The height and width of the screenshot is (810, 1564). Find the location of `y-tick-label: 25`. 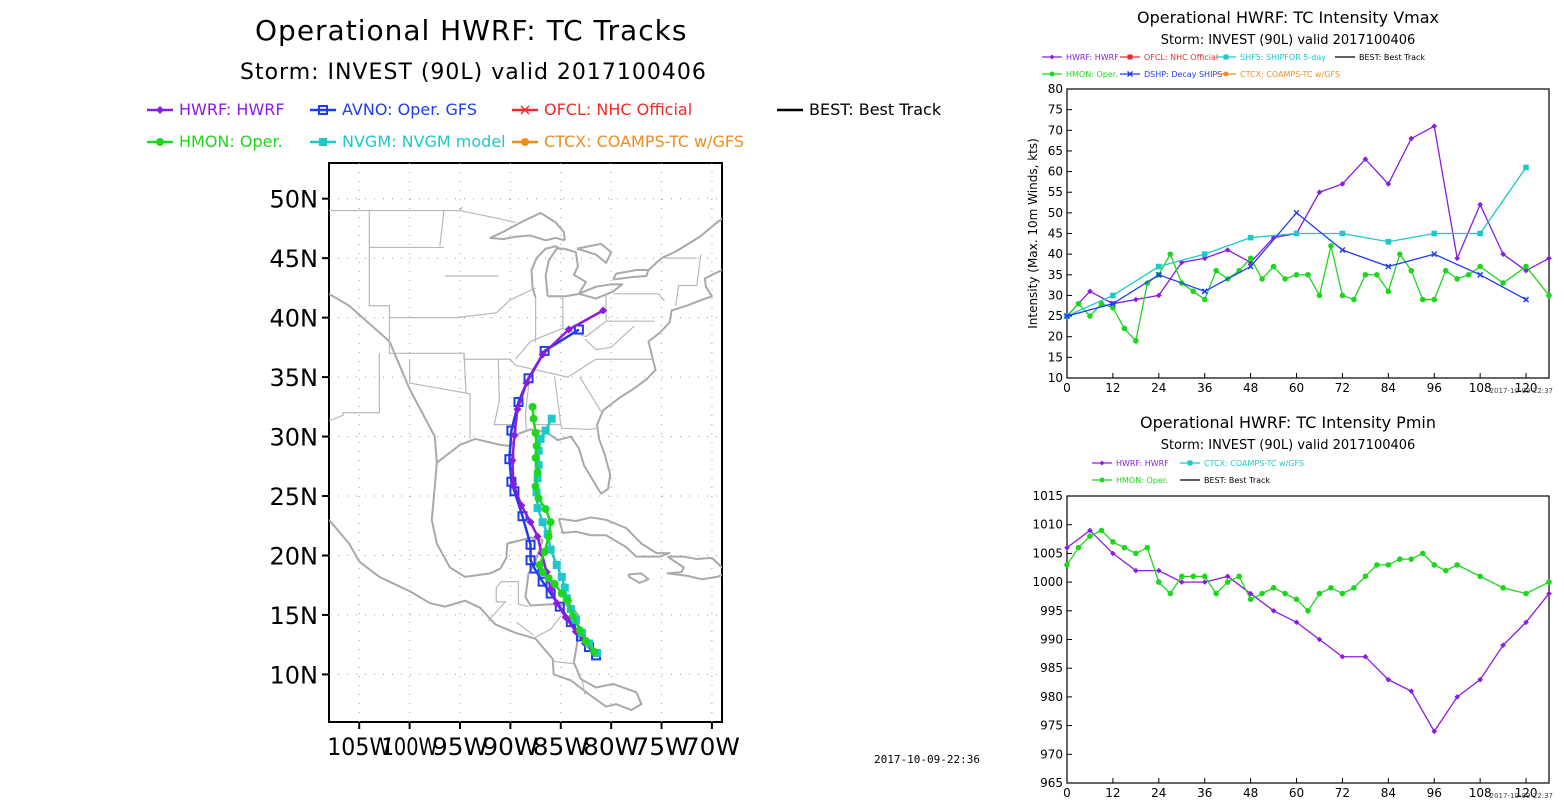

y-tick-label: 25 is located at coordinates (1055, 316).